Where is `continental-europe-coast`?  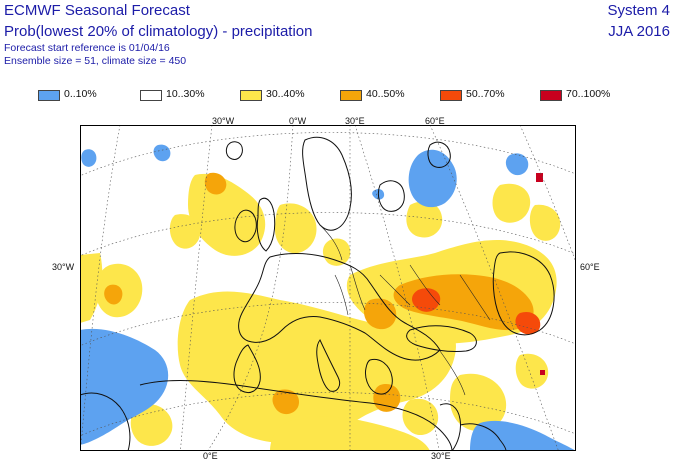
continental-europe-coast is located at coordinates (339, 306).